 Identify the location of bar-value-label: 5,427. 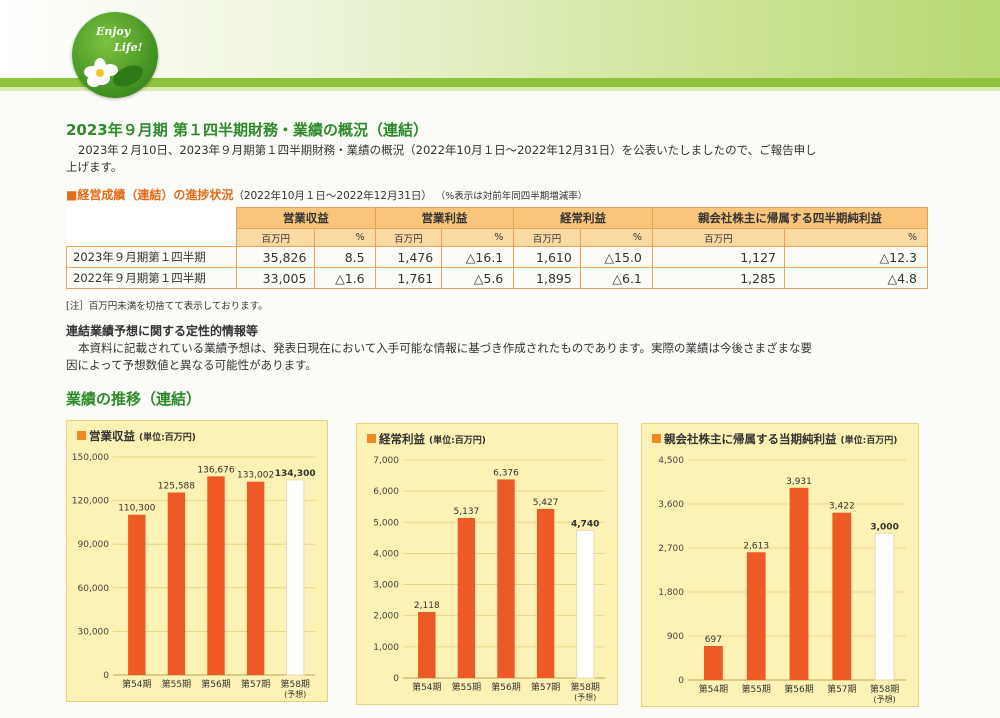
(546, 503).